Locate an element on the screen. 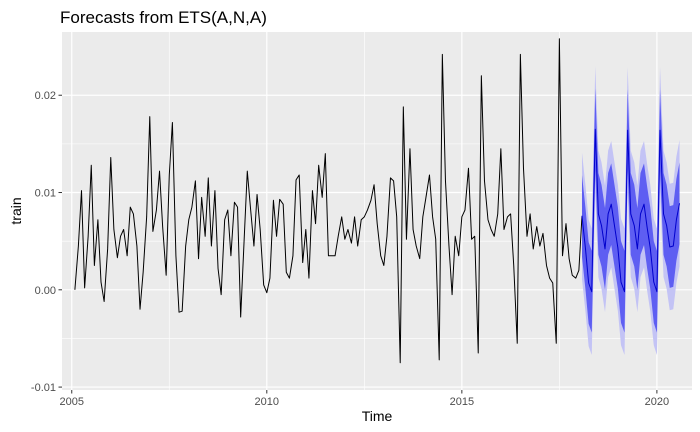 This screenshot has width=700, height=432. x-axis-ticks: 2005 2010 2015 2020 is located at coordinates (364, 399).